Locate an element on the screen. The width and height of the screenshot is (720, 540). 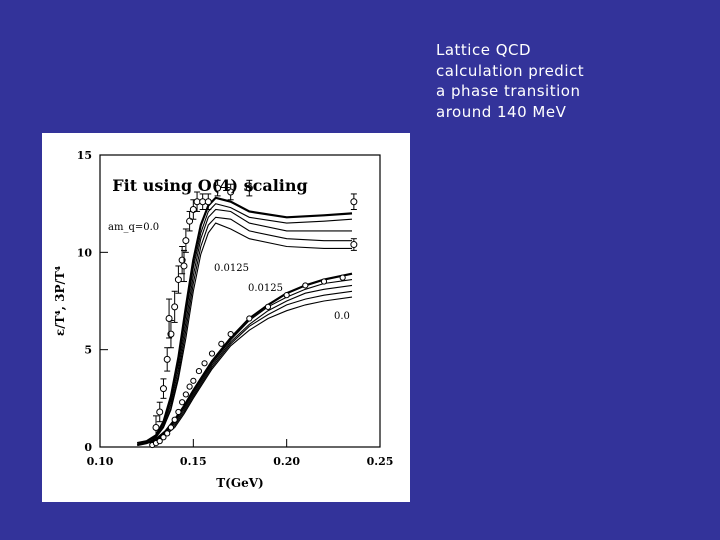
x-tick-label: 0.25 is located at coordinates (380, 461).